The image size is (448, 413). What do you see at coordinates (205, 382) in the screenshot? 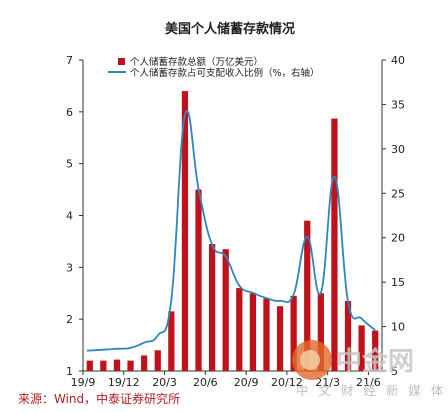
I see `x-tick-label: 20/6` at bounding box center [205, 382].